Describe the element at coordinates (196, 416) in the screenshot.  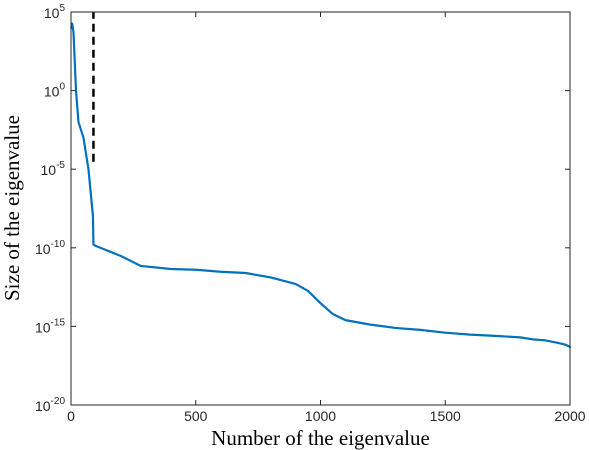
I see `x-tick-label: 500` at that location.